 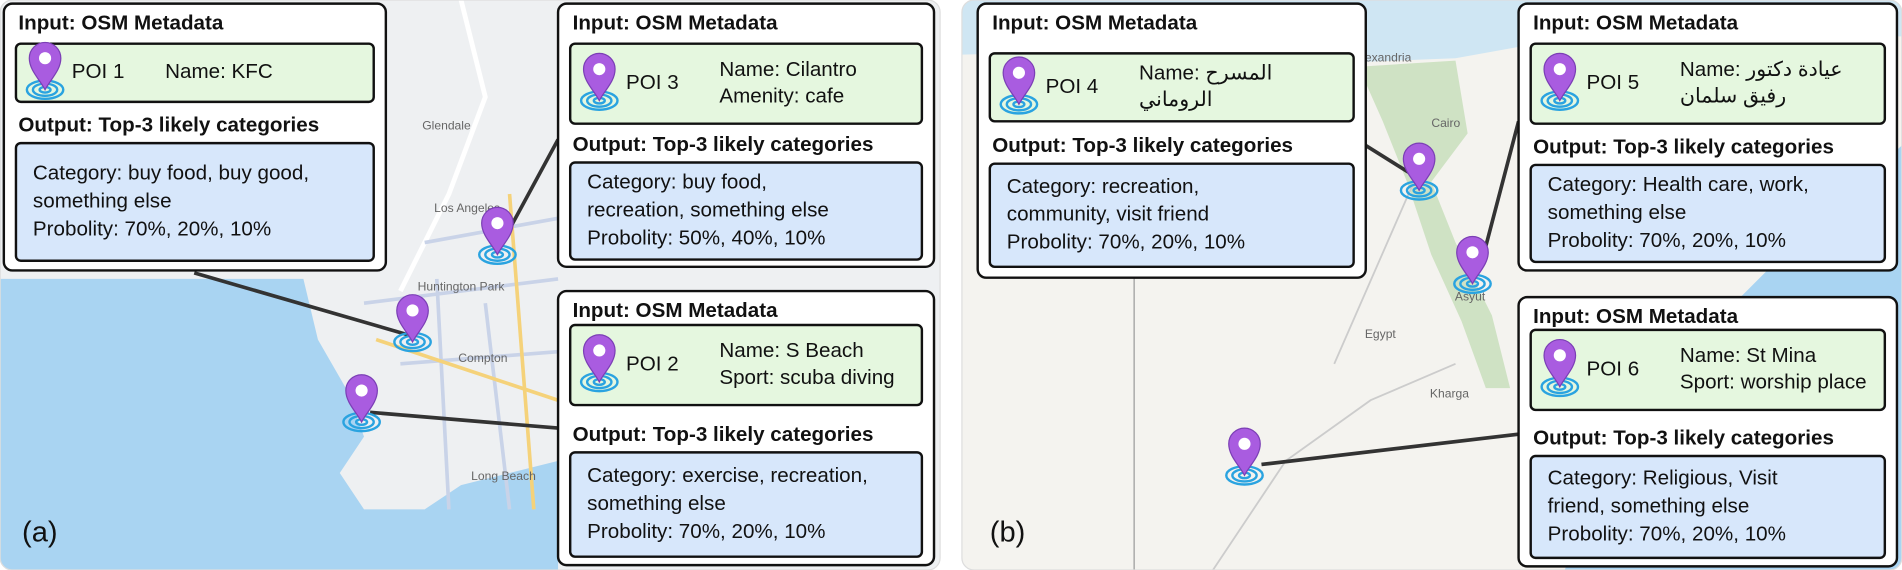 What do you see at coordinates (1773, 382) in the screenshot?
I see `metadata-line: Sport: worship place` at bounding box center [1773, 382].